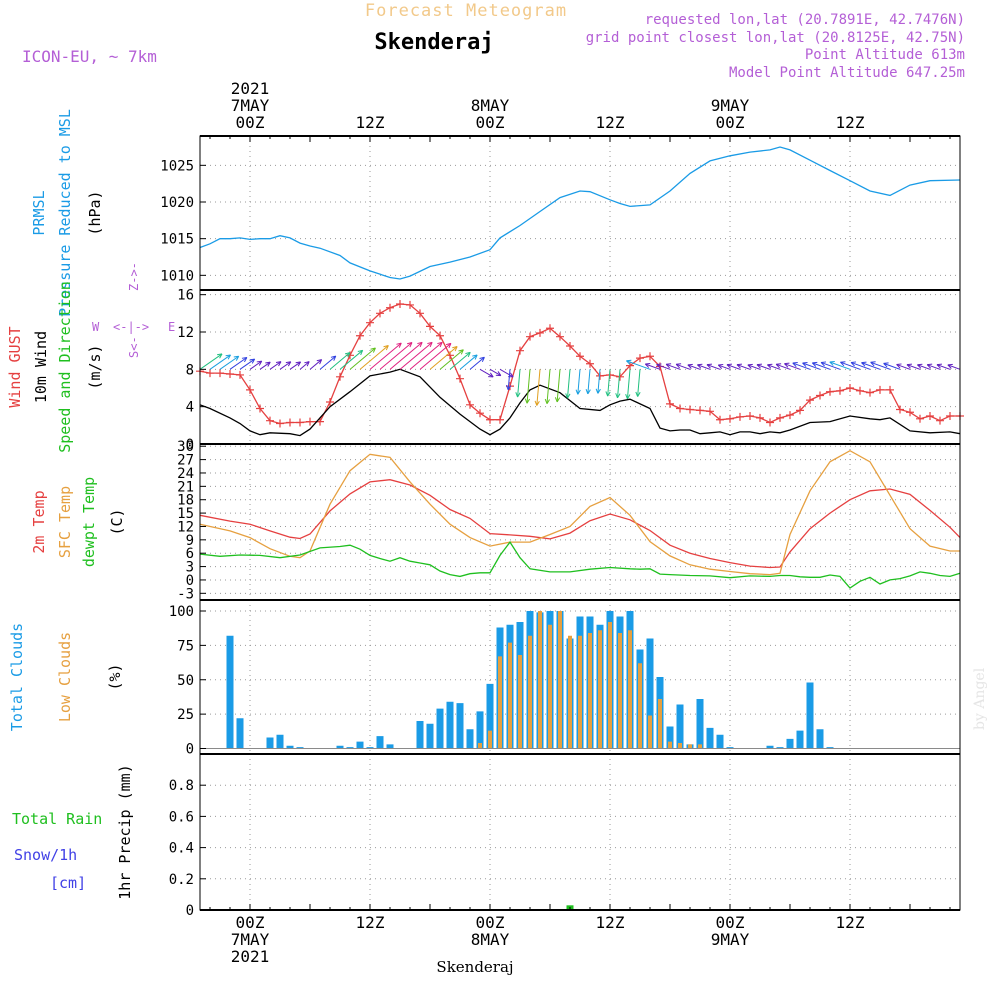  What do you see at coordinates (17, 677) in the screenshot?
I see `panel-label-clouds-0: Total Clouds` at bounding box center [17, 677].